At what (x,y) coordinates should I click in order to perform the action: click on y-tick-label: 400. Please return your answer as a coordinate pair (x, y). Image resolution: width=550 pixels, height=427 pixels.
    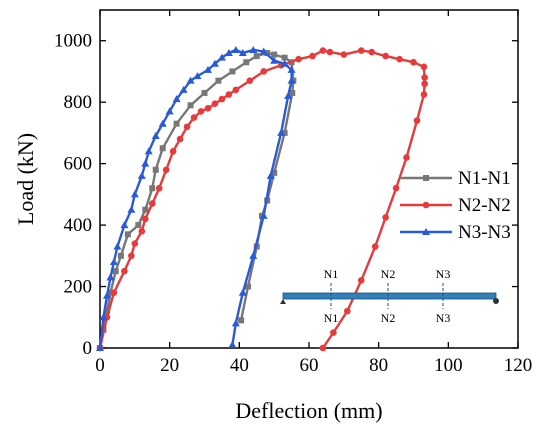
    Looking at the image, I should click on (78, 225).